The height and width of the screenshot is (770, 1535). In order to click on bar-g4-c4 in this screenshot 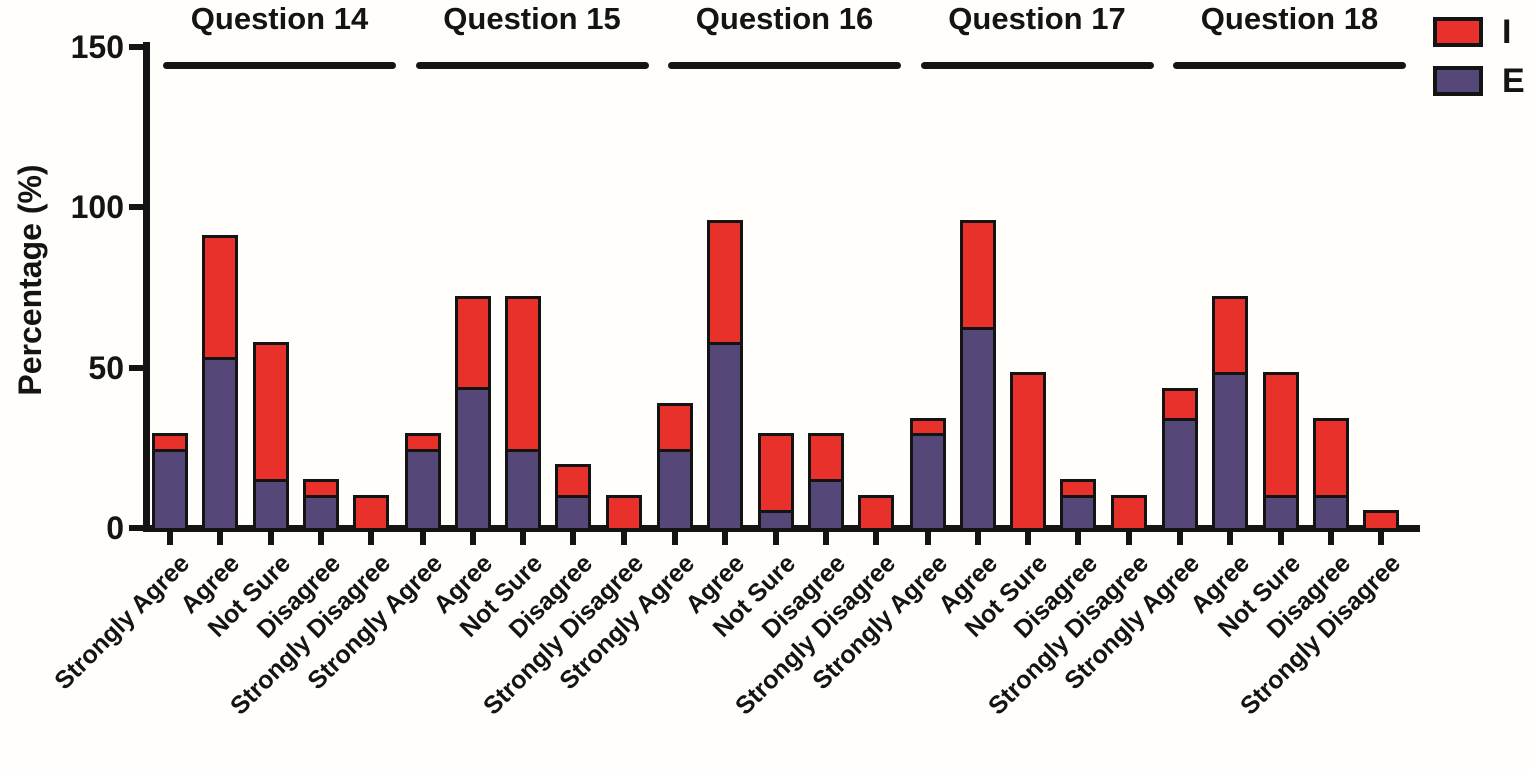, I will do `click(1381, 520)`.